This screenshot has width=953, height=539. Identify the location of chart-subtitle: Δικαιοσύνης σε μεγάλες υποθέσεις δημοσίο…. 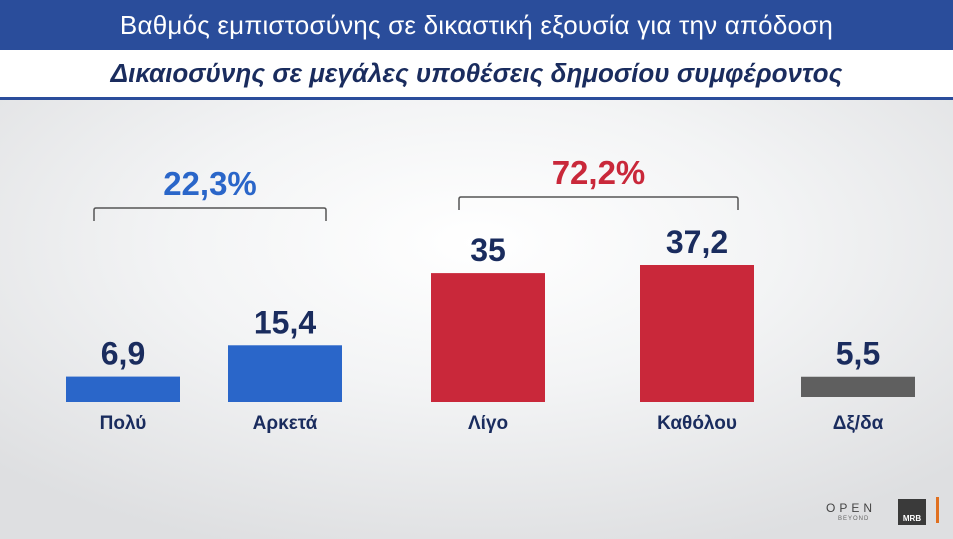
(476, 75).